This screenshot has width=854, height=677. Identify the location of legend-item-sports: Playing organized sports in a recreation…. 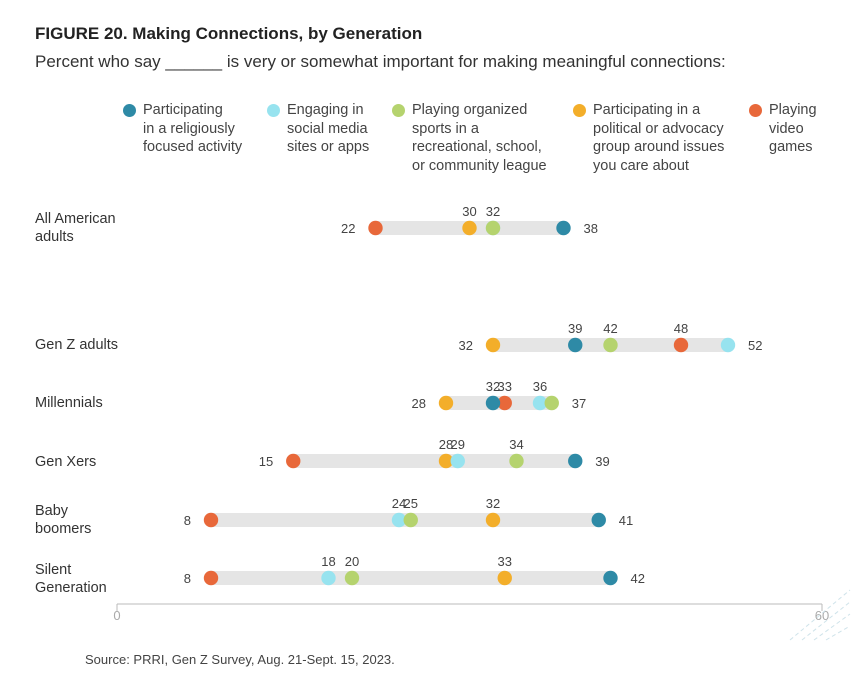
(469, 138).